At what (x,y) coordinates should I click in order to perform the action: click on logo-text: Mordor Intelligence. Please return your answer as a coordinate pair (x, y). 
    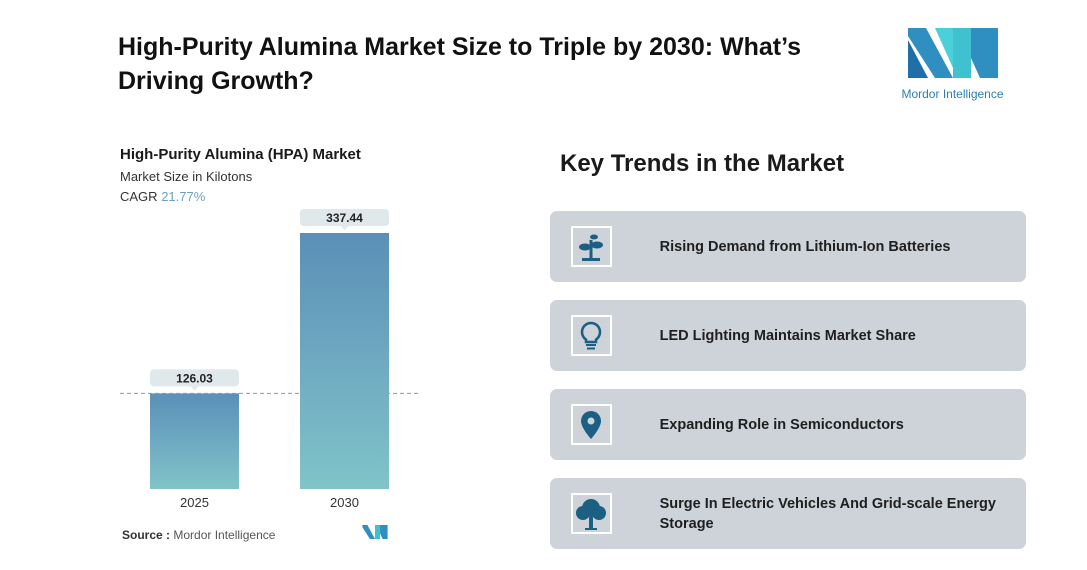
    Looking at the image, I should click on (952, 94).